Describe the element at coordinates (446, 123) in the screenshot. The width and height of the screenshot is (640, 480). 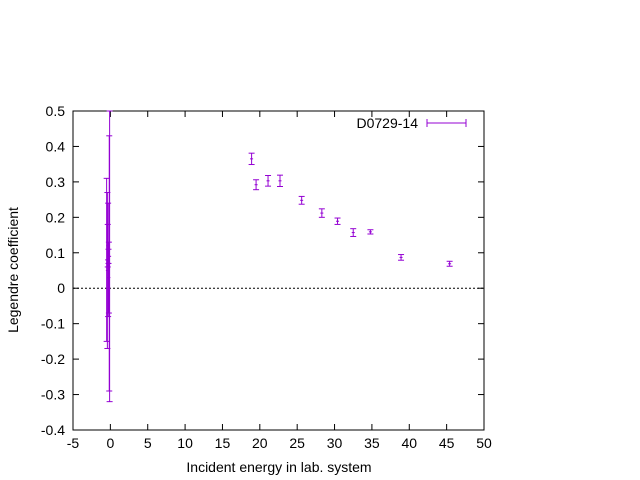
I see `legend-sample` at that location.